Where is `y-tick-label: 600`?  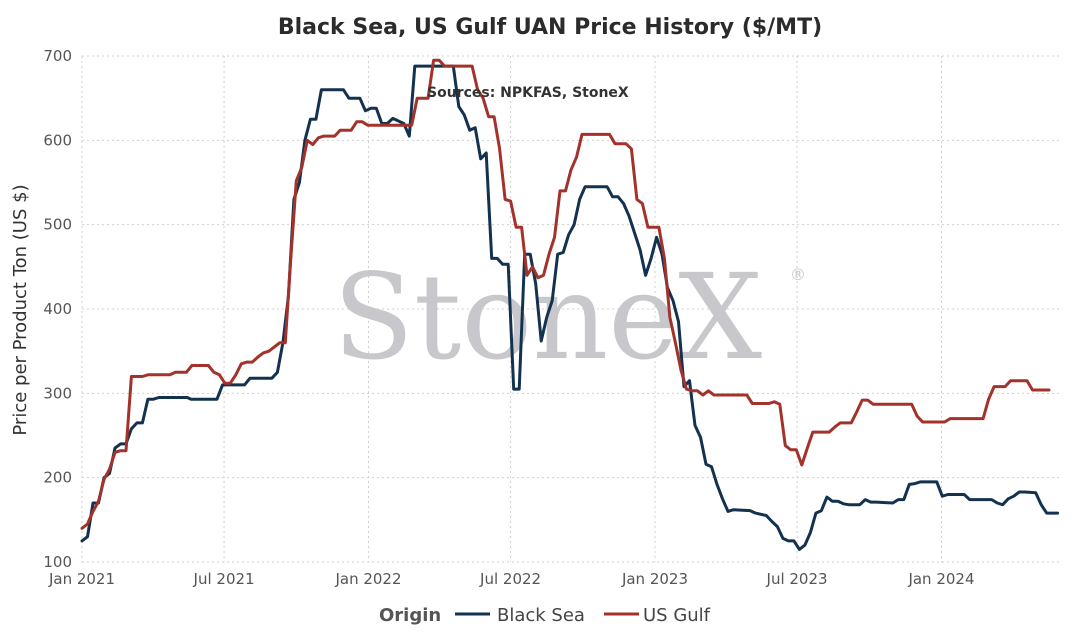
y-tick-label: 600 is located at coordinates (57, 140).